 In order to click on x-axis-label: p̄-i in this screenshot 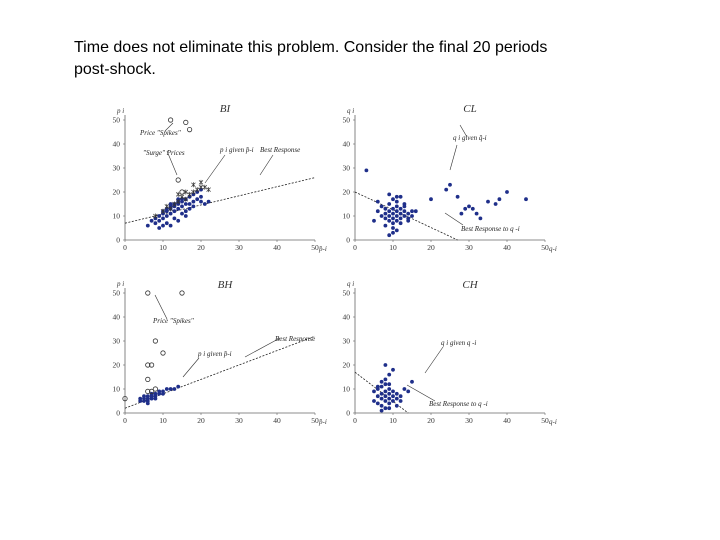, I will do `click(322, 422)`.